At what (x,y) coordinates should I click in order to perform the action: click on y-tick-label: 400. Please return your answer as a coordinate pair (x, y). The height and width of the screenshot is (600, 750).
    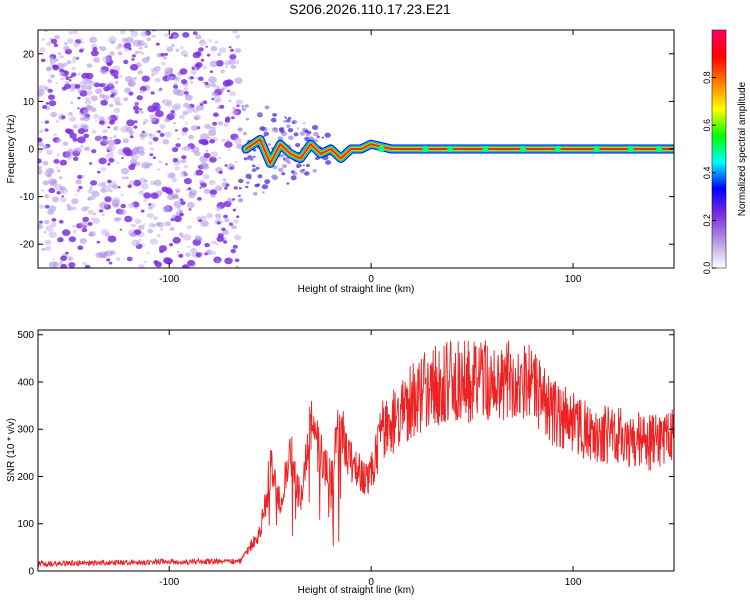
    Looking at the image, I should click on (25, 382).